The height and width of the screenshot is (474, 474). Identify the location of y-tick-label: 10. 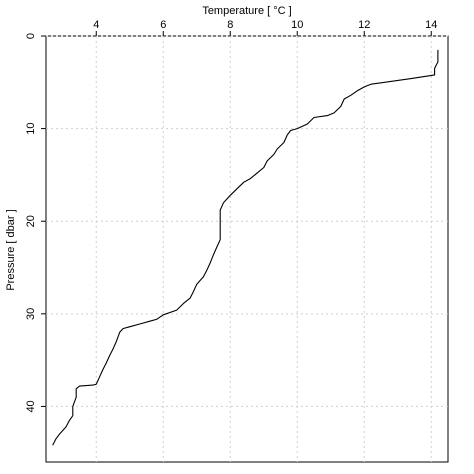
(31, 128).